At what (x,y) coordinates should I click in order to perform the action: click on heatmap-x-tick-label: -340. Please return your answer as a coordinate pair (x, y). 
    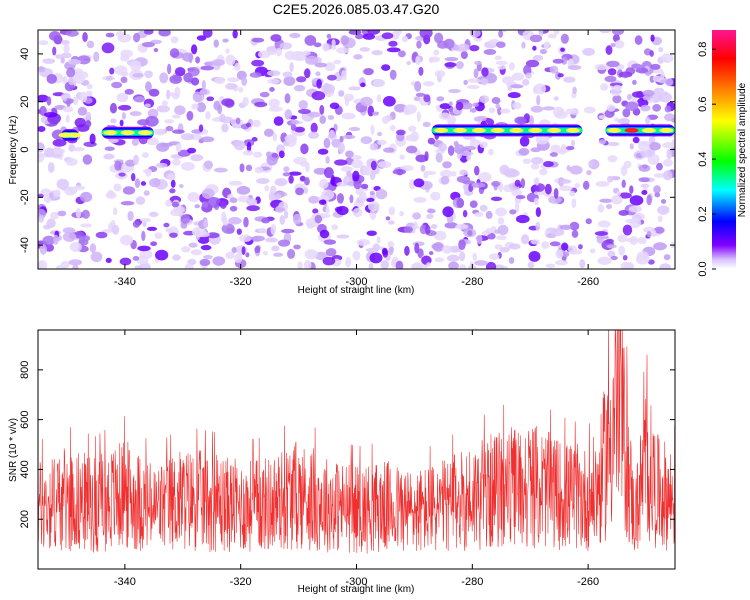
    Looking at the image, I should click on (125, 282).